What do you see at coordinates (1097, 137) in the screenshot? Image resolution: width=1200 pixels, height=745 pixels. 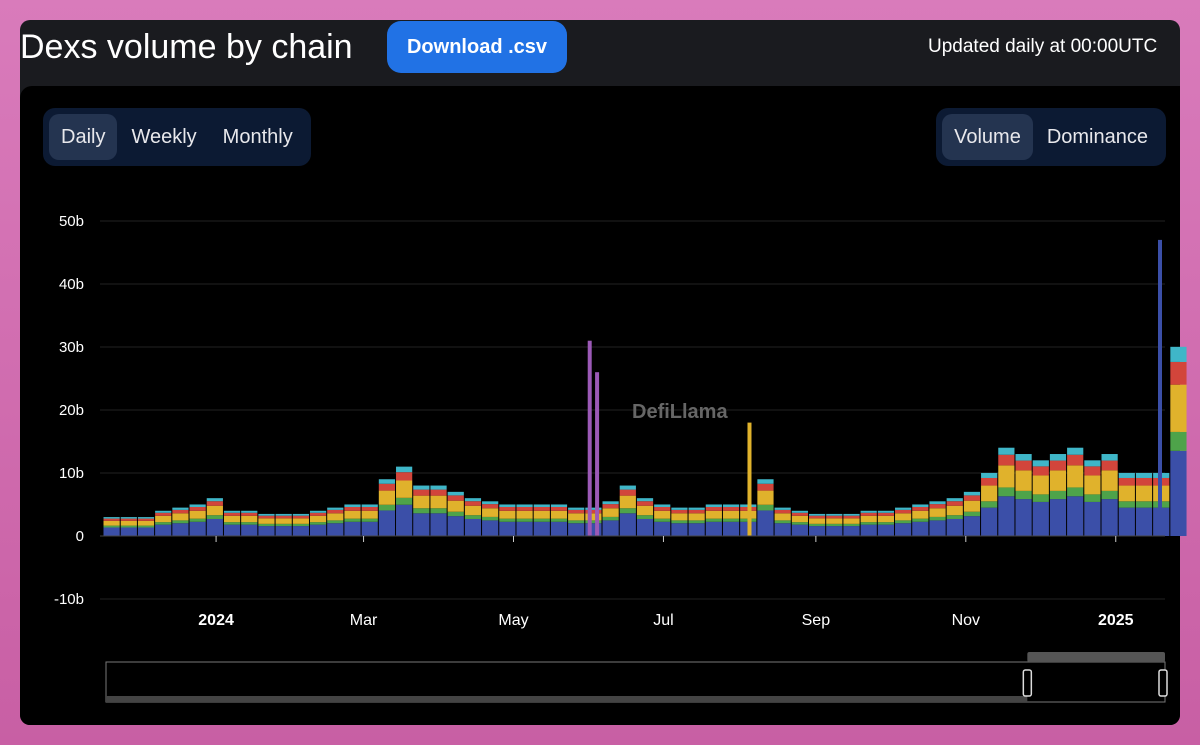 I see `tab-dominance: Dominance` at bounding box center [1097, 137].